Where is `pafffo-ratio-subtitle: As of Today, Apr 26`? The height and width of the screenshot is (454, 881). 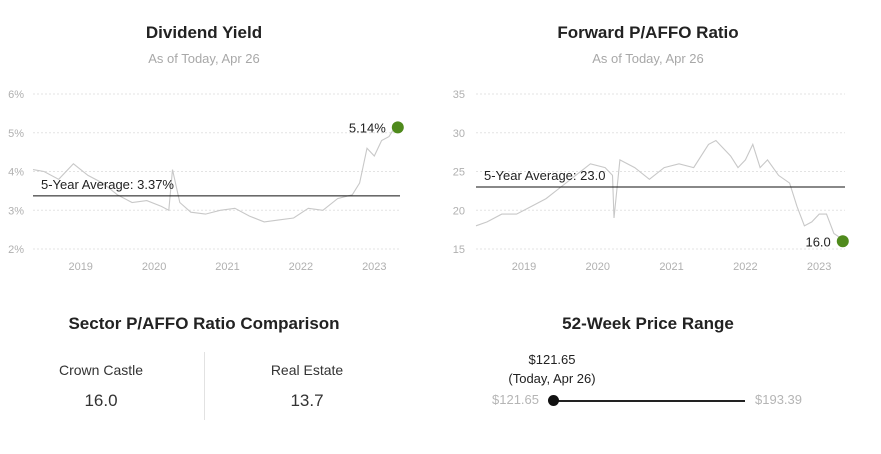 pafffo-ratio-subtitle: As of Today, Apr 26 is located at coordinates (648, 58).